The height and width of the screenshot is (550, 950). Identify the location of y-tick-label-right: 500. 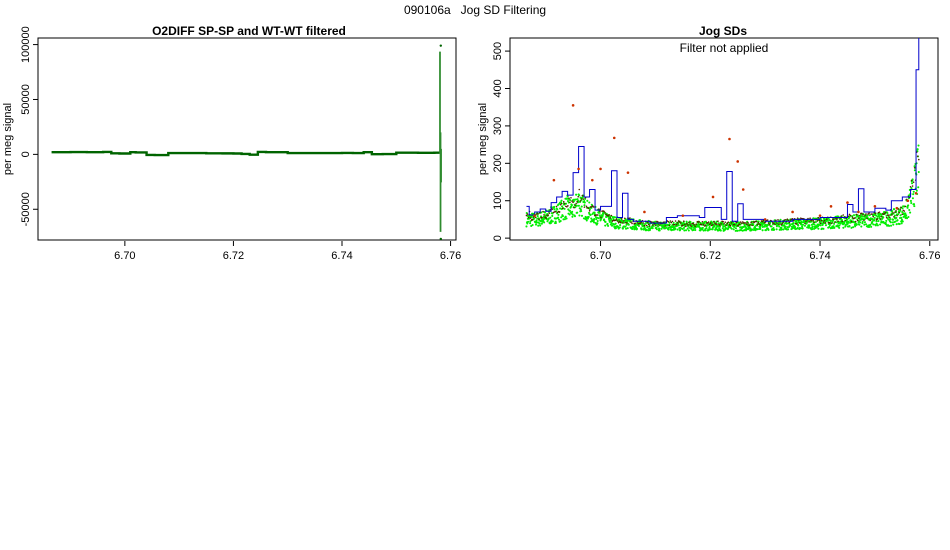
(498, 51).